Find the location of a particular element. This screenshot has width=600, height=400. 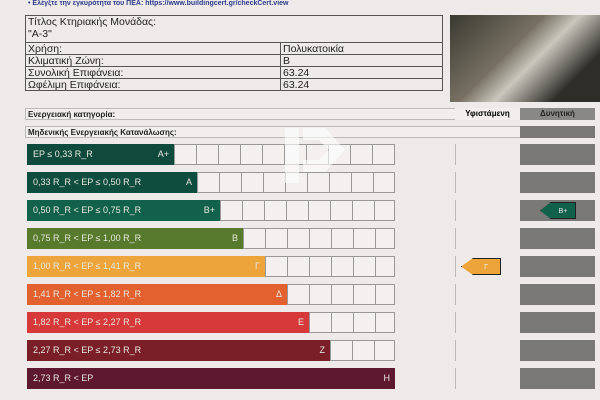

energy-class-bar: 1,00 R_R < EP ≤ 1,41 R_R Γ is located at coordinates (146, 266).